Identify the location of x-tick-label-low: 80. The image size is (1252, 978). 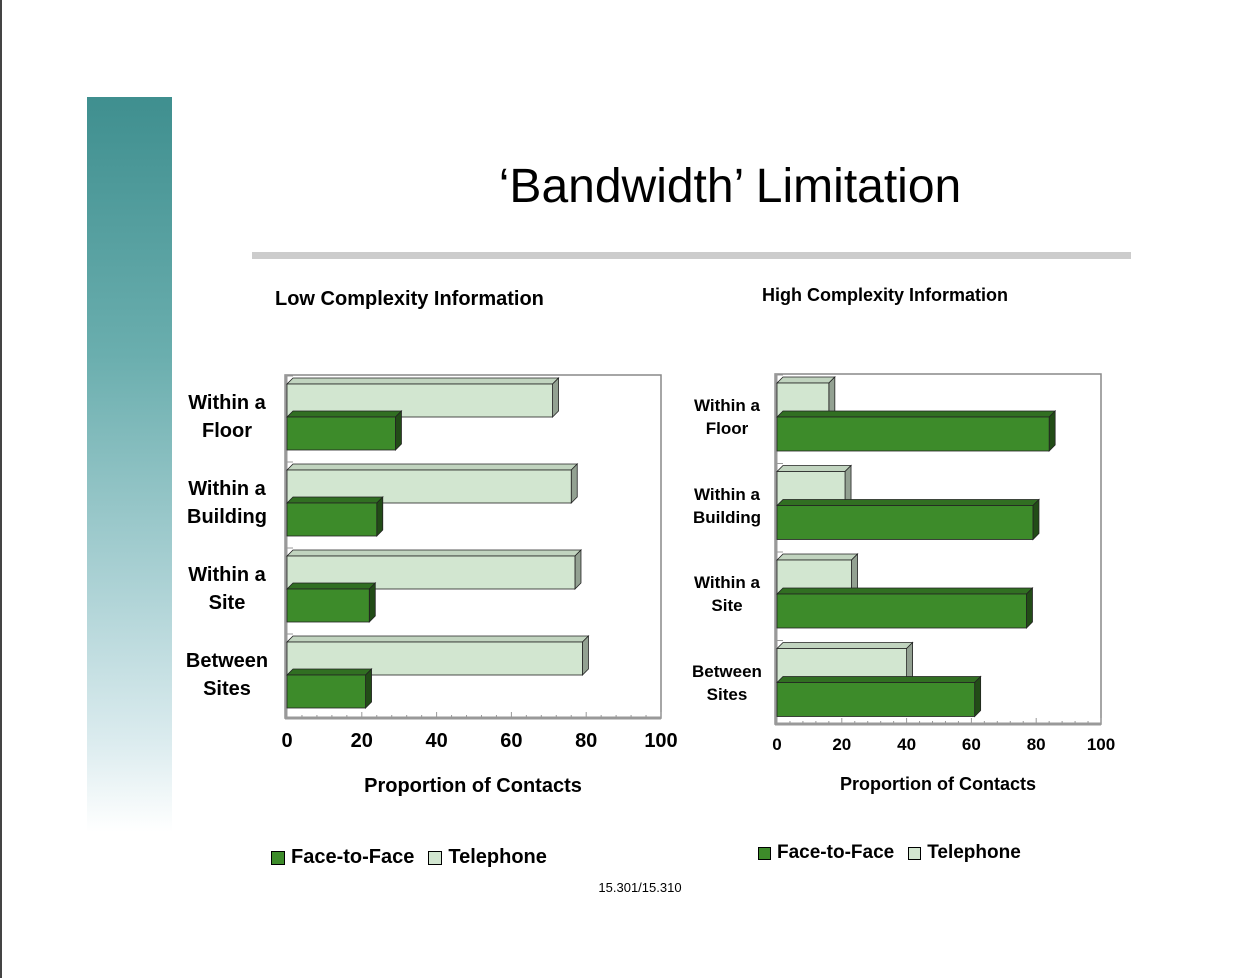
(586, 741).